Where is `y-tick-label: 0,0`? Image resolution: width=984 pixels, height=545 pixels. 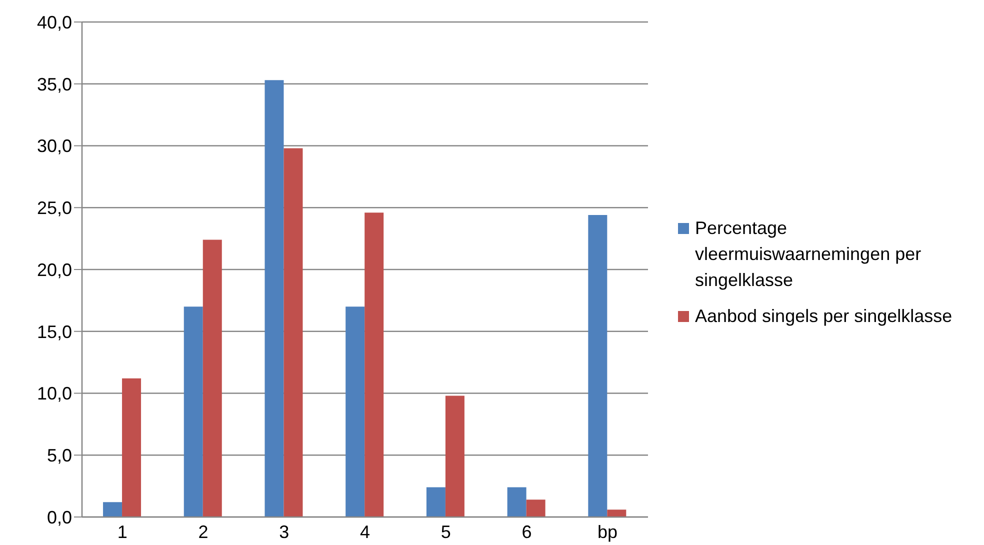
y-tick-label: 0,0 is located at coordinates (59, 517).